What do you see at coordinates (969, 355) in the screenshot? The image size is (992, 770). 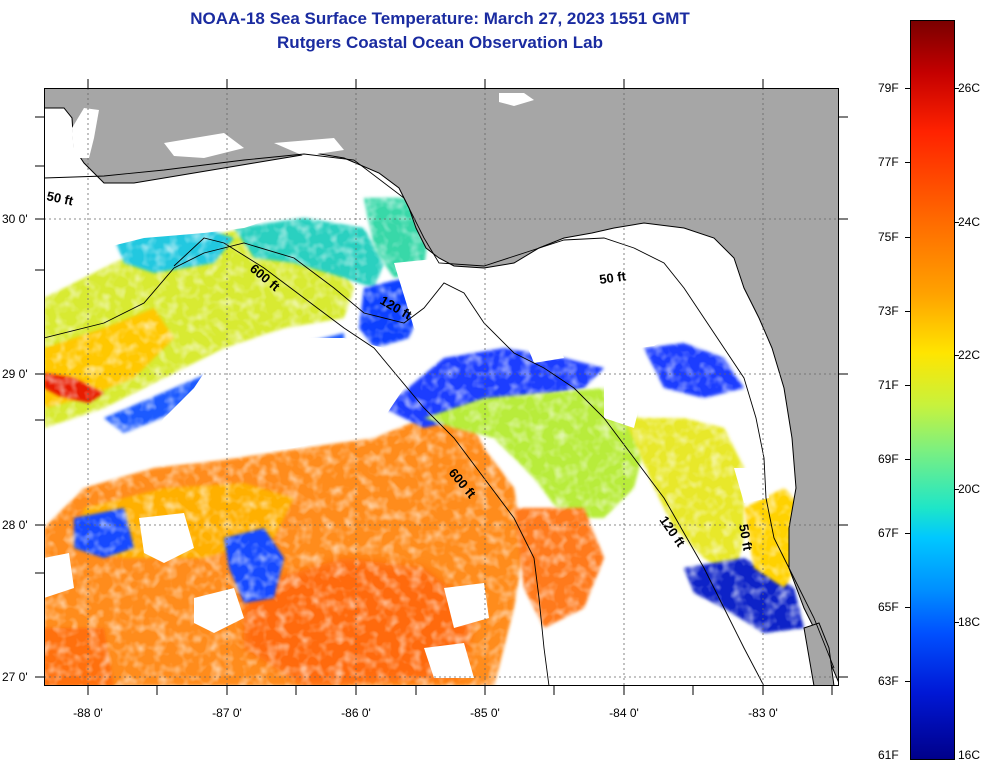 I see `celsius-label: 22C` at bounding box center [969, 355].